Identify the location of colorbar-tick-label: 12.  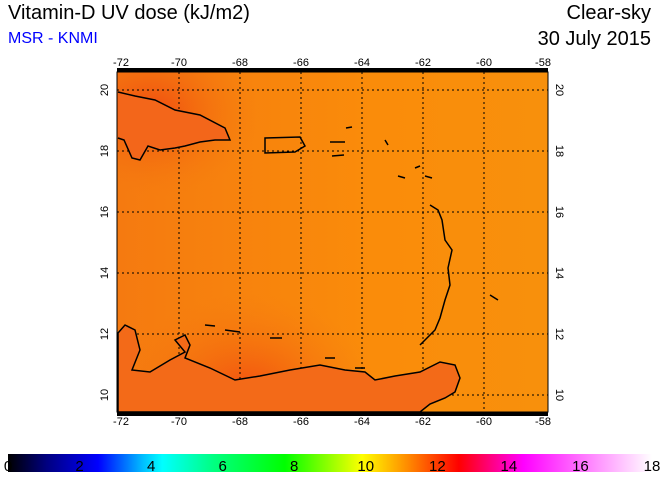
(437, 466).